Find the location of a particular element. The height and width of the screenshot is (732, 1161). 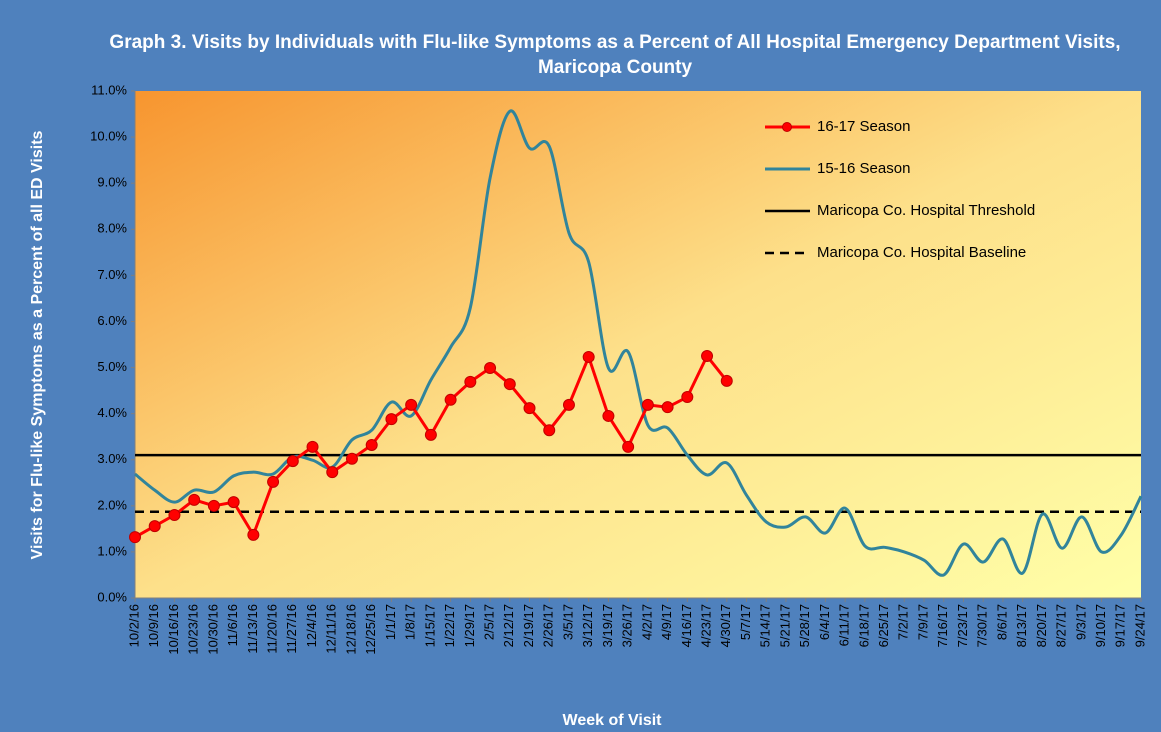

y-tick-label: 11.0% is located at coordinates (109, 89).